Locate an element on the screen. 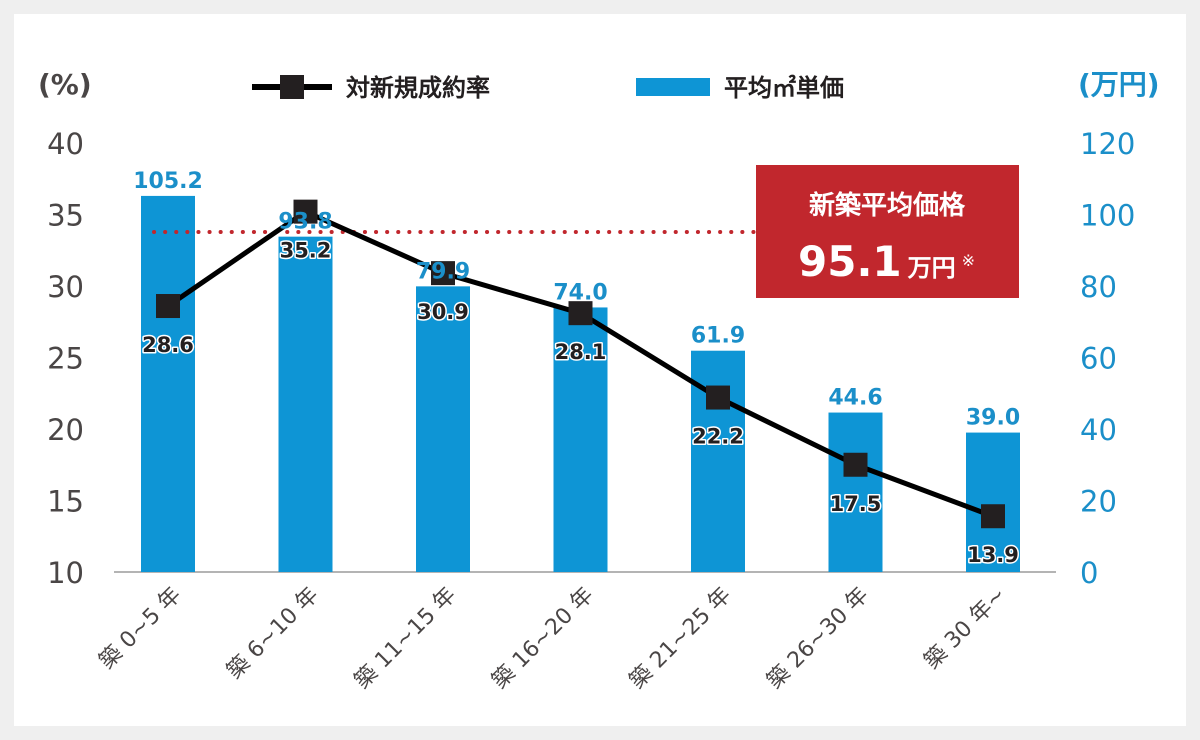  right-axis-tick-0: 0 is located at coordinates (1089, 573).